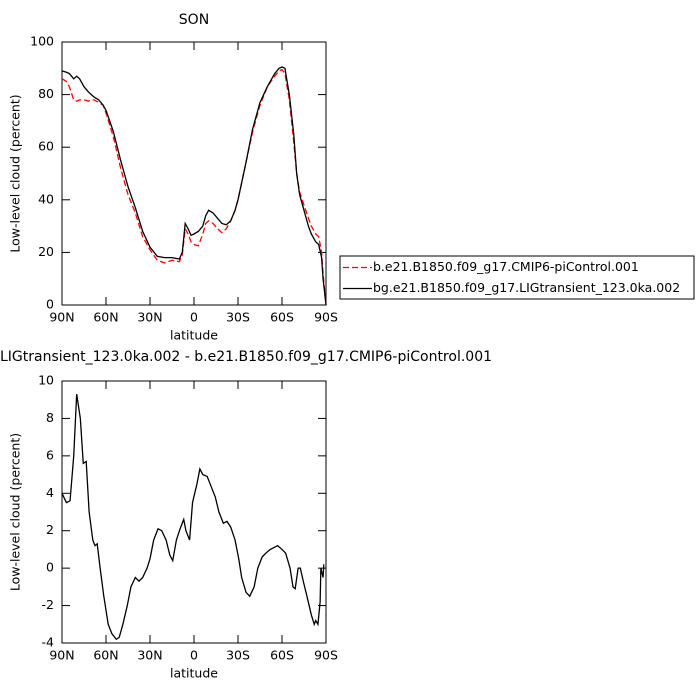 This screenshot has width=700, height=700. I want to click on chart-title: SON, so click(194, 20).